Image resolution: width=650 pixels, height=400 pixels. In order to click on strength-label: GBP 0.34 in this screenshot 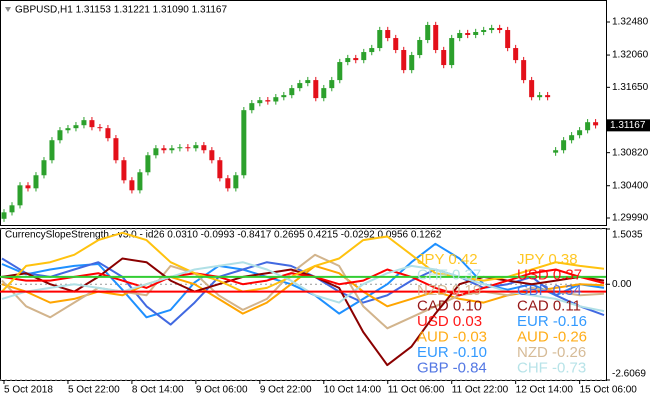, I will do `click(549, 290)`.